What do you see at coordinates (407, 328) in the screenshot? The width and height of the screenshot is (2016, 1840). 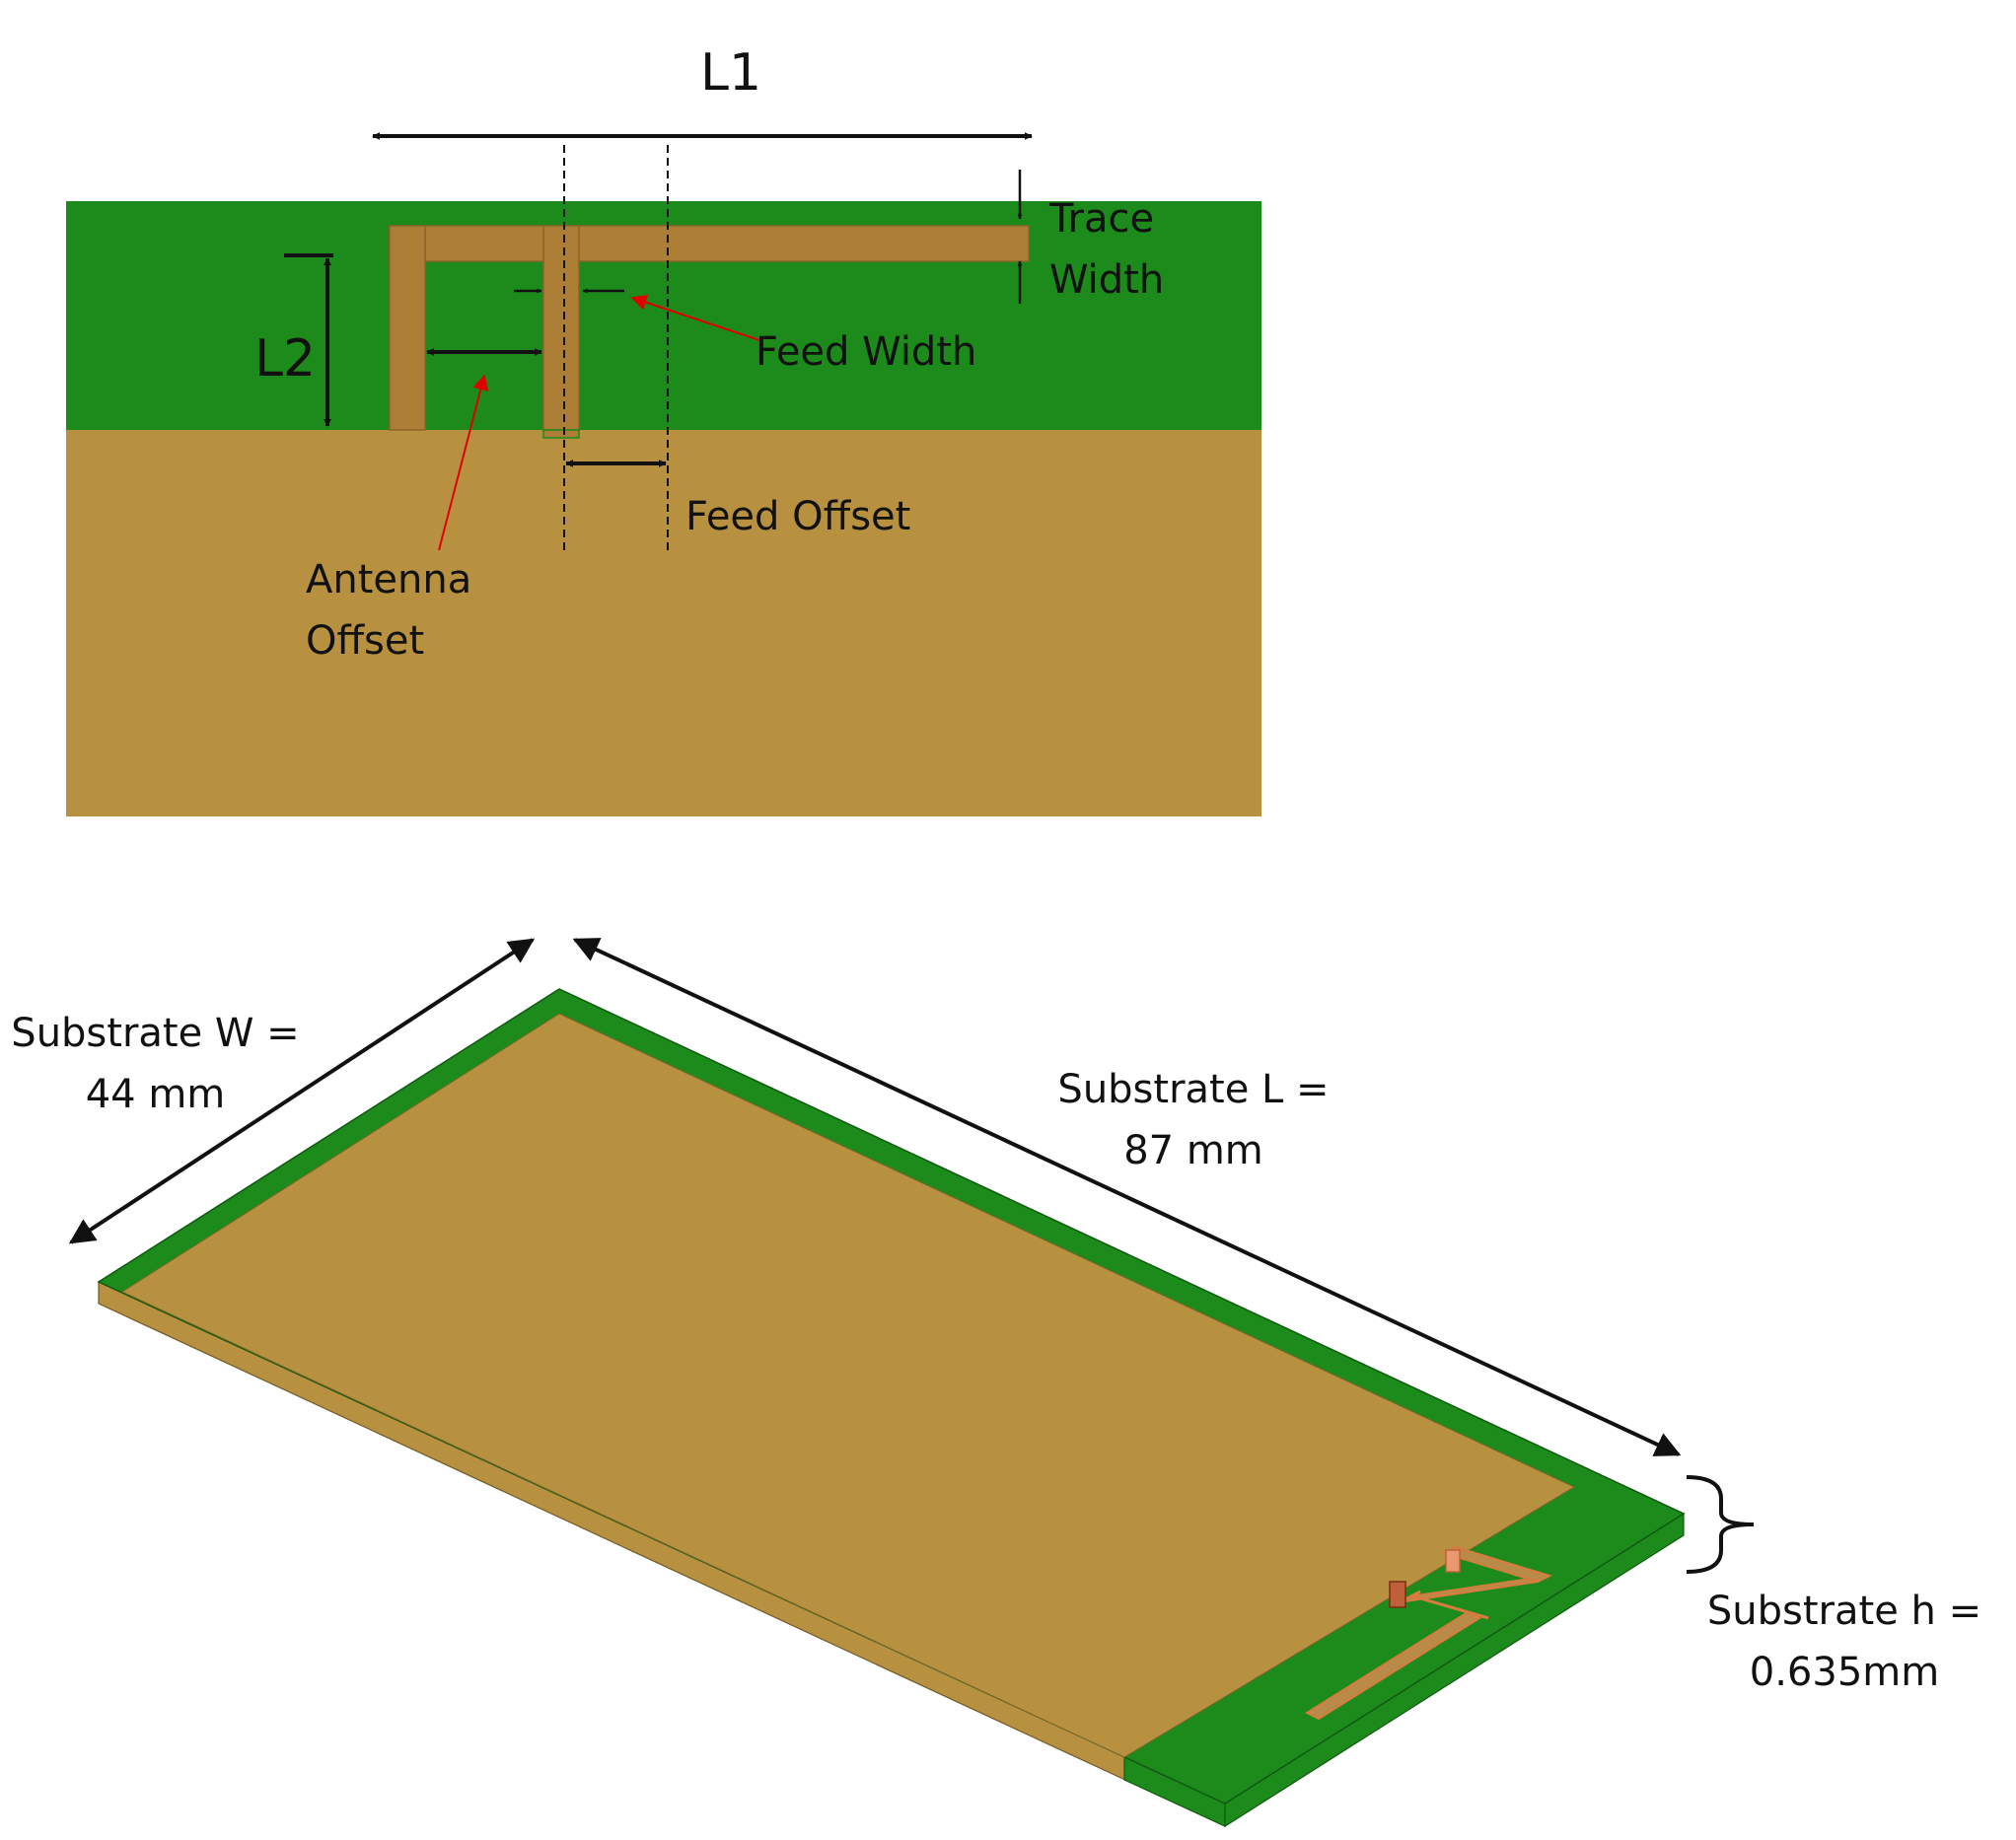 I see `trace-short-leg` at bounding box center [407, 328].